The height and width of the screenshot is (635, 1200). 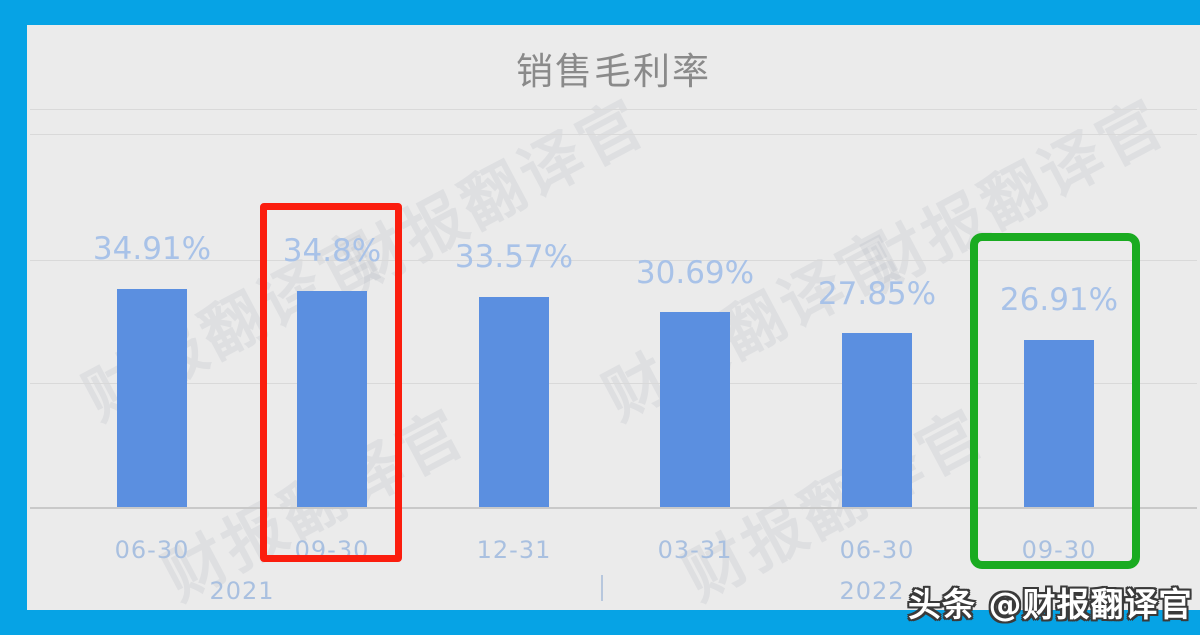 I want to click on x-axis-label-2: 12-31, so click(x=514, y=550).